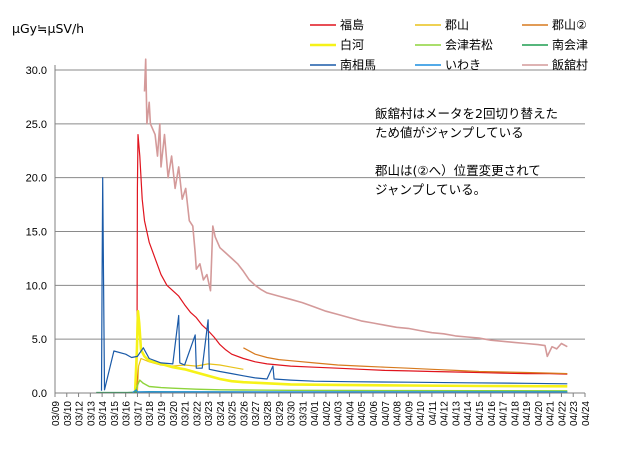  What do you see at coordinates (570, 64) in the screenshot?
I see `legend-label-9: 飯舘村` at bounding box center [570, 64].